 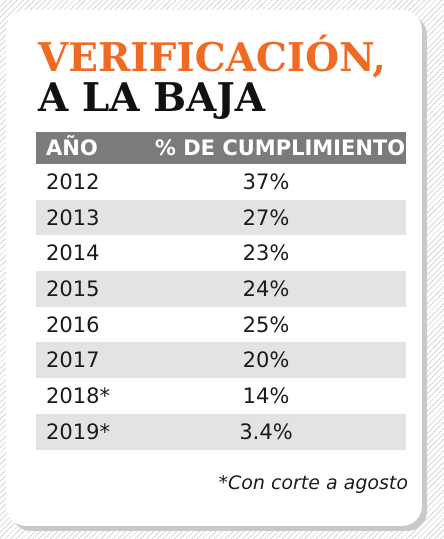 I want to click on title-block: VERIFICACIÓN, A LA BAJA, so click(x=212, y=78).